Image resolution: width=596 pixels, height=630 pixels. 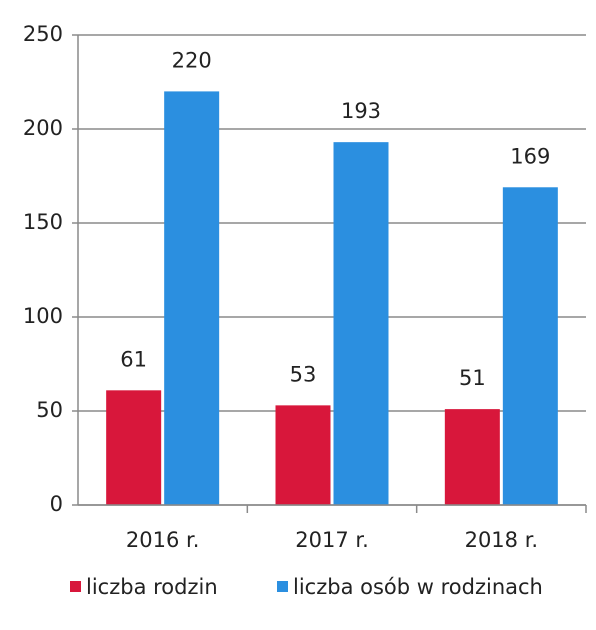 What do you see at coordinates (332, 540) in the screenshot?
I see `x-tick-label: 2017 r.` at bounding box center [332, 540].